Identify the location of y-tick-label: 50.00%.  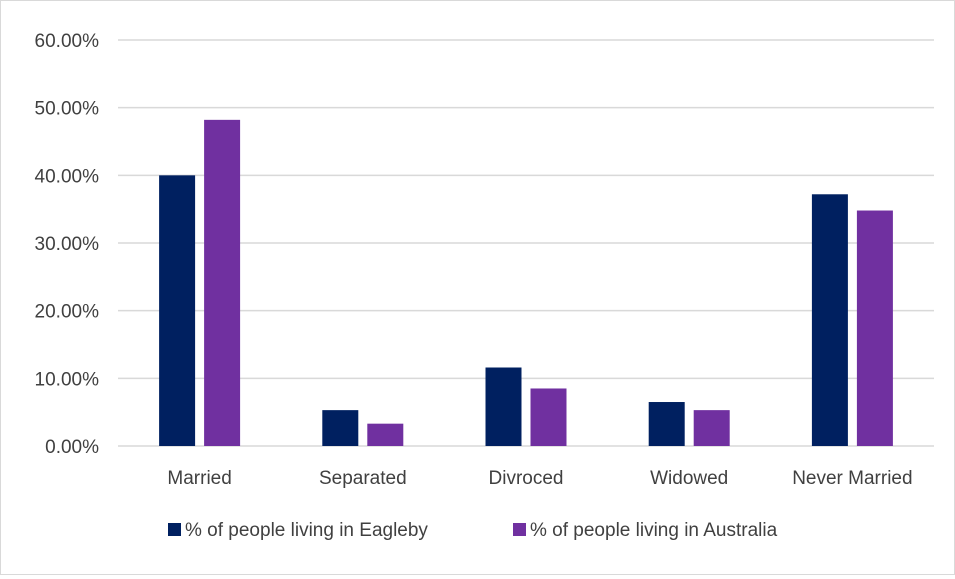
(67, 109).